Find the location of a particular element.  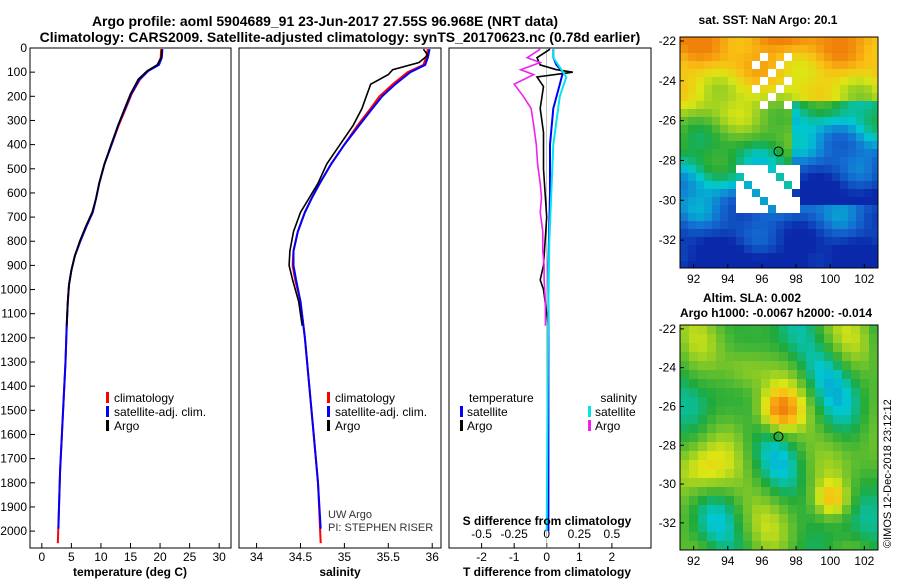

x-tick-label: 0 is located at coordinates (546, 557).